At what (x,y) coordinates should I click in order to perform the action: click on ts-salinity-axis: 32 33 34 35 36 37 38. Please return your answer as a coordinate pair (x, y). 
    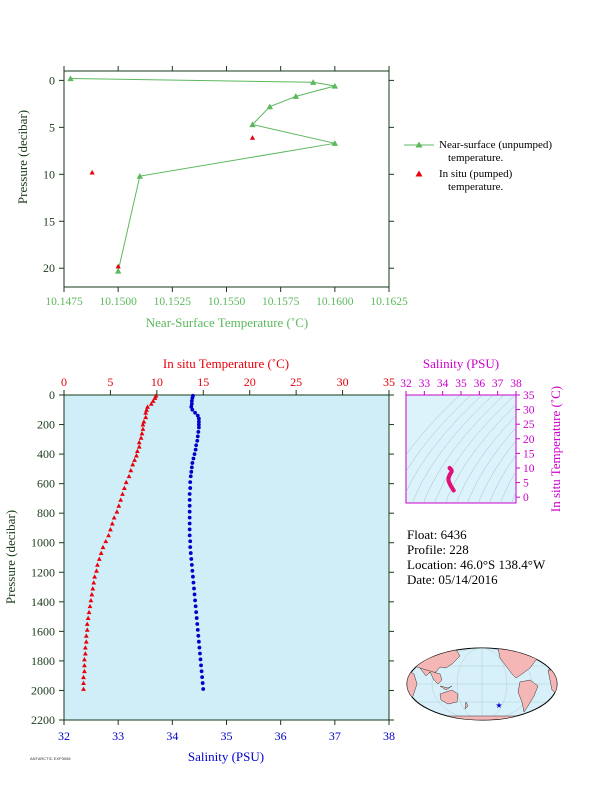
    Looking at the image, I should click on (461, 386).